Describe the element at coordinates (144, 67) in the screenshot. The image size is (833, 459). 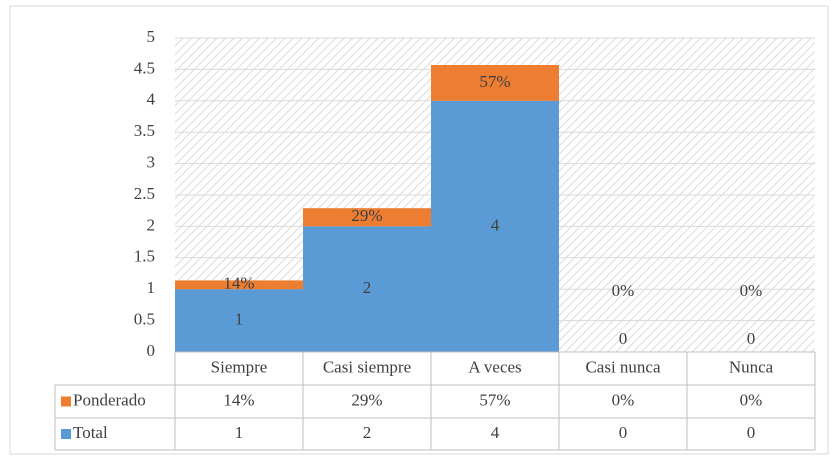
I see `y-tick-label: 4.5` at that location.